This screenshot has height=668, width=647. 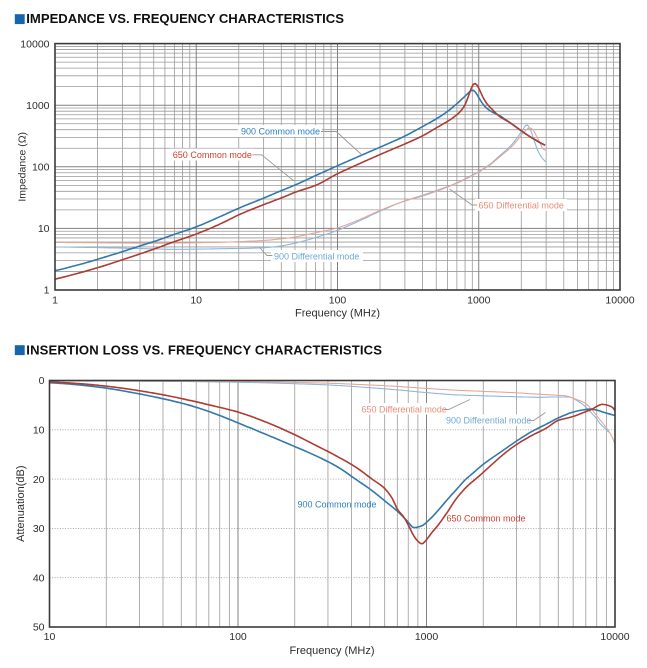 What do you see at coordinates (39, 628) in the screenshot?
I see `svg-text: 50` at bounding box center [39, 628].